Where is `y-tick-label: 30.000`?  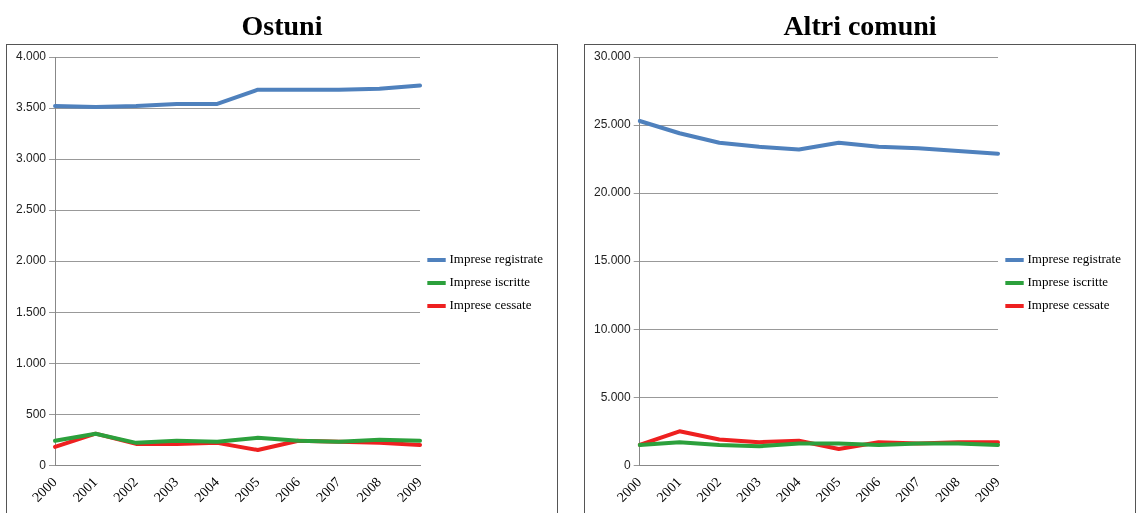 y-tick-label: 30.000 is located at coordinates (613, 56).